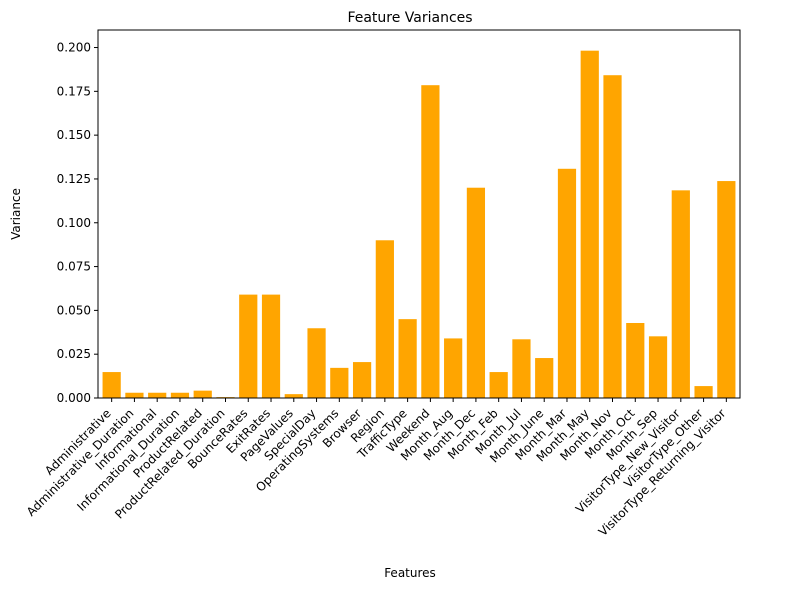  What do you see at coordinates (544, 378) in the screenshot?
I see `bar-month-june` at bounding box center [544, 378].